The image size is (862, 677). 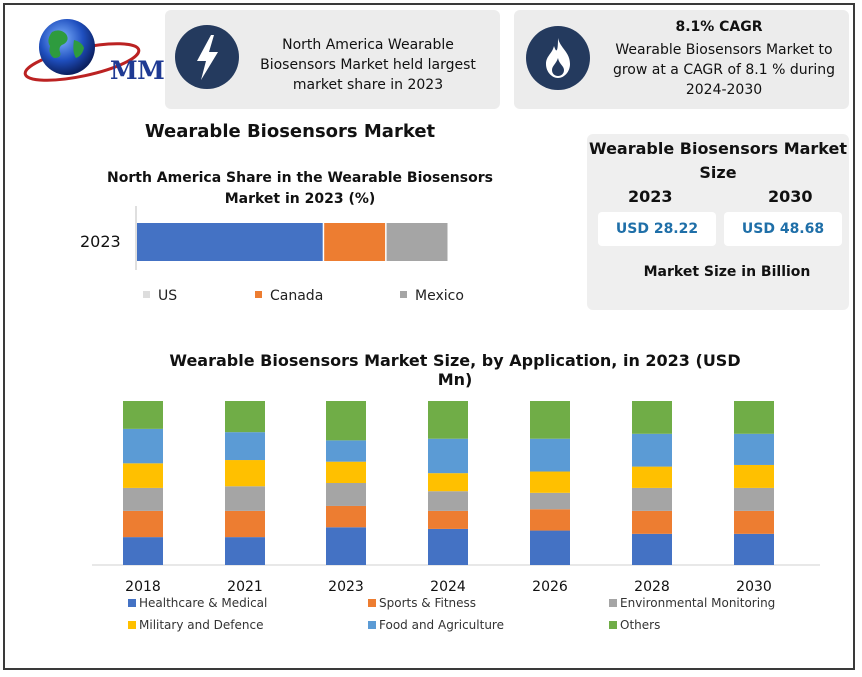 What do you see at coordinates (143, 446) in the screenshot?
I see `bar-2018-food-and-agriculture` at bounding box center [143, 446].